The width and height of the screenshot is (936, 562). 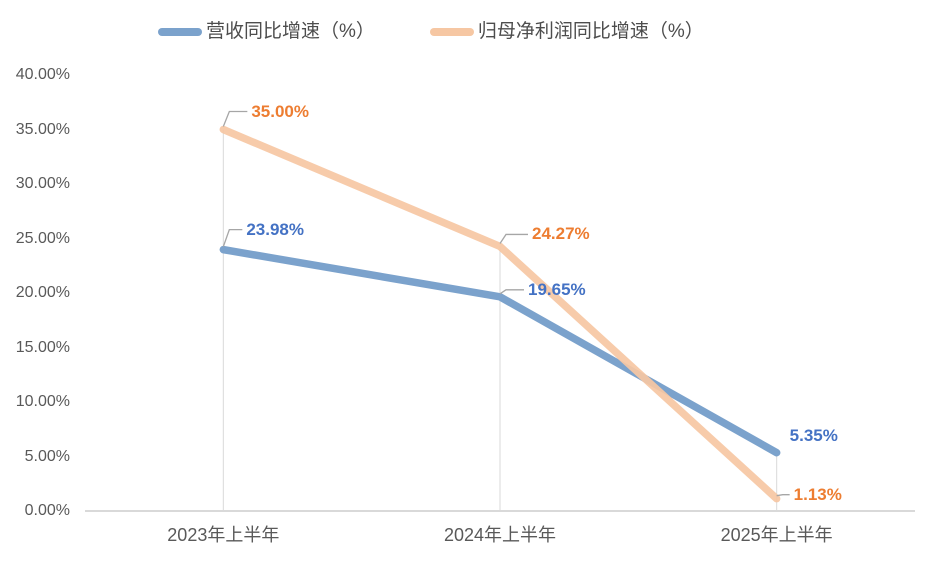 What do you see at coordinates (813, 435) in the screenshot?
I see `data-label: 5.35%` at bounding box center [813, 435].